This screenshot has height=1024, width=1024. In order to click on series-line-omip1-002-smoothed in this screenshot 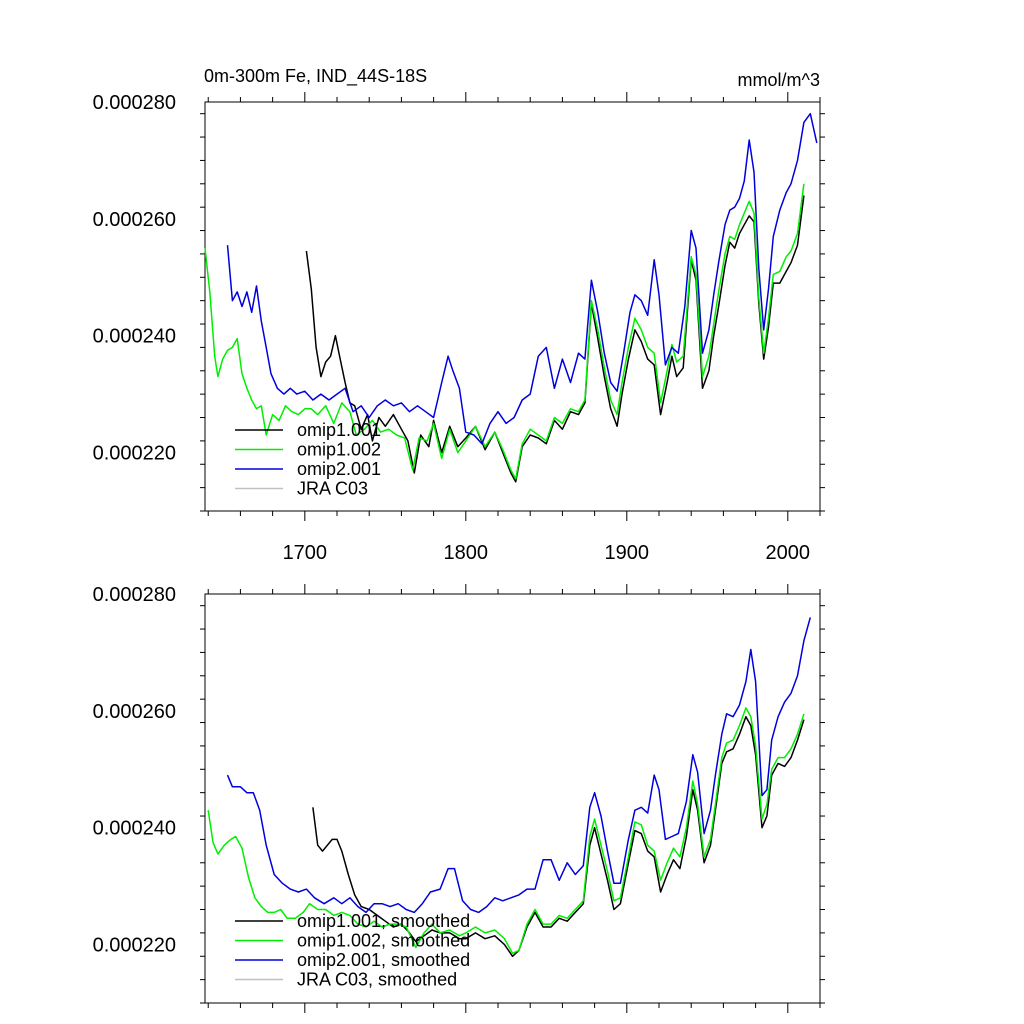, I will do `click(506, 831)`.